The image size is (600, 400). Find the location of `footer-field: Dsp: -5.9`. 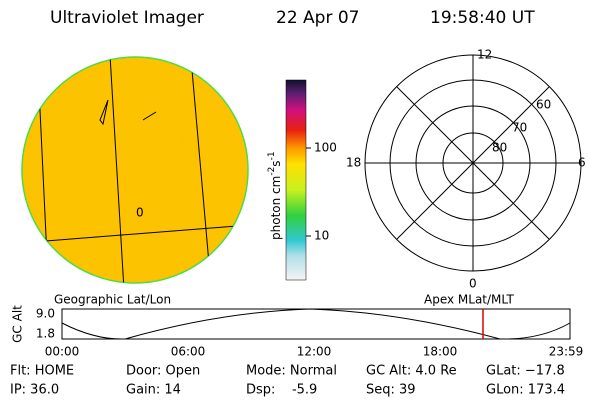

footer-field: Dsp: -5.9 is located at coordinates (281, 390).